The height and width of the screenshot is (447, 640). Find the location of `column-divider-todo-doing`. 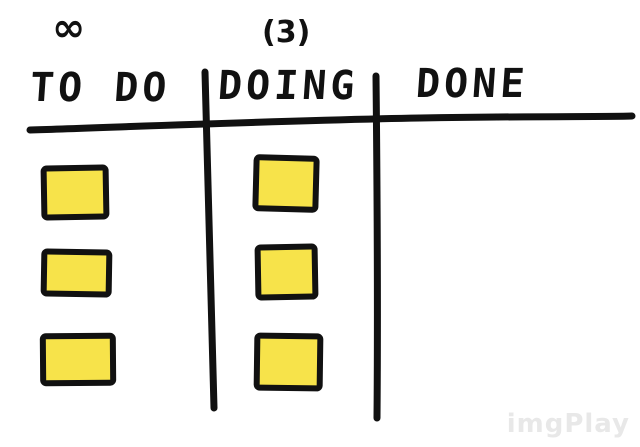

column-divider-todo-doing is located at coordinates (209, 240).